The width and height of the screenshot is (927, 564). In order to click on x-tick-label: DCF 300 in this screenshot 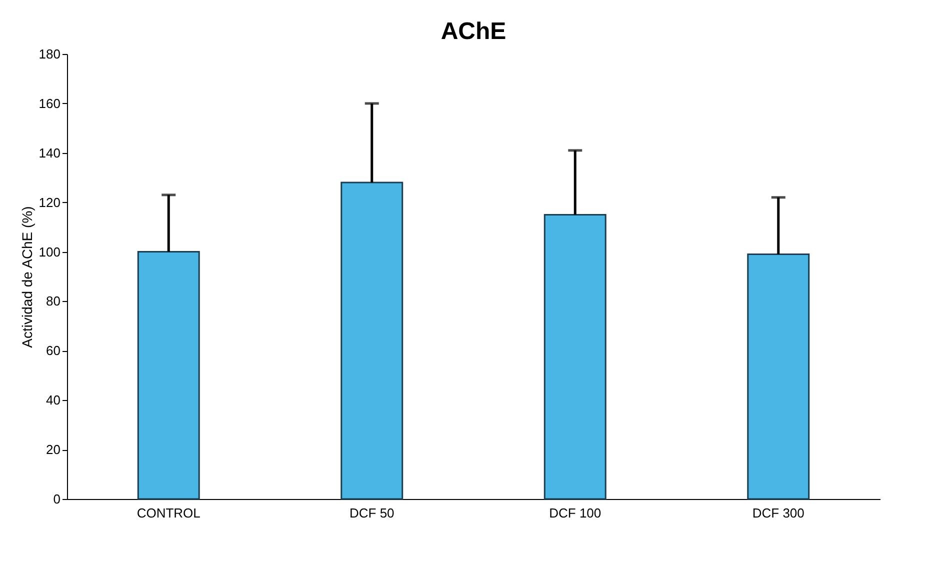, I will do `click(778, 513)`.